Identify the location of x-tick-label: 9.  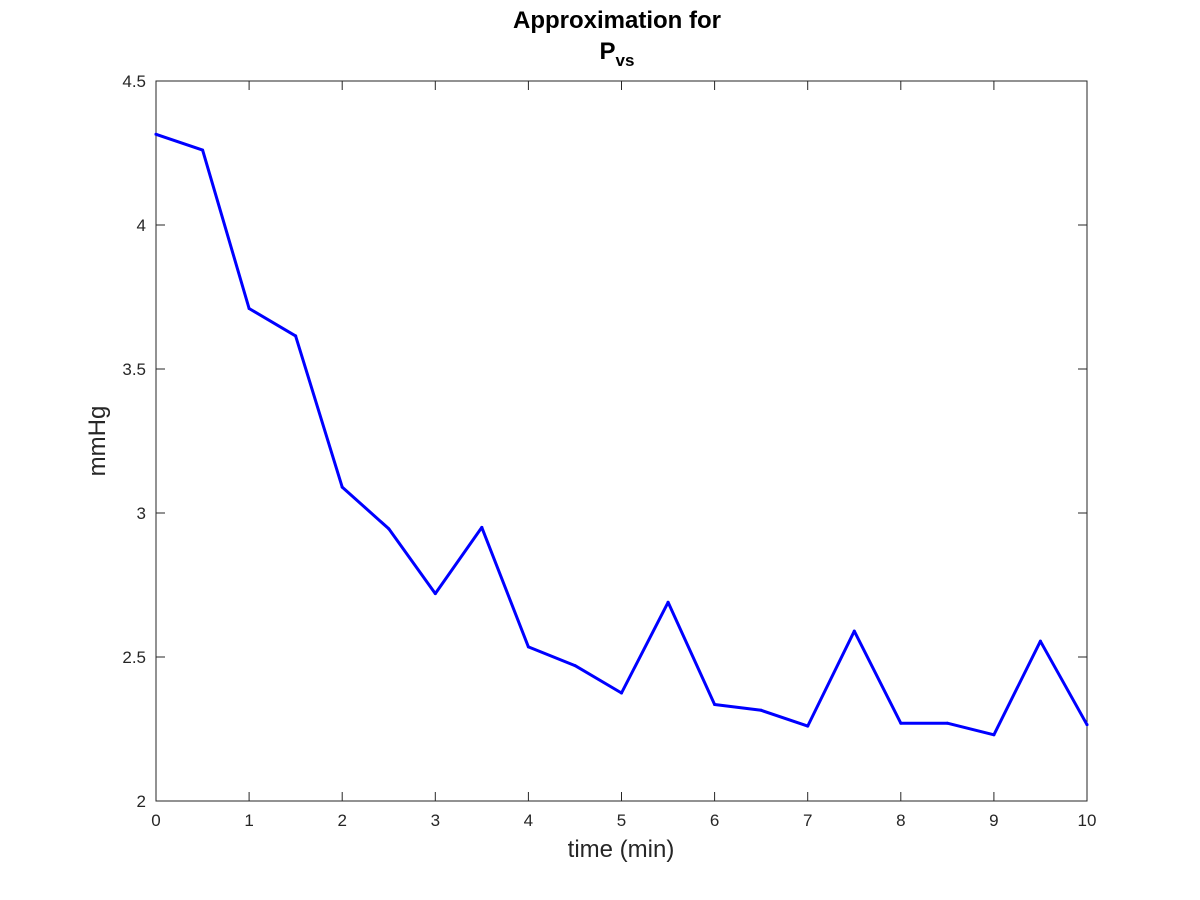
(993, 820).